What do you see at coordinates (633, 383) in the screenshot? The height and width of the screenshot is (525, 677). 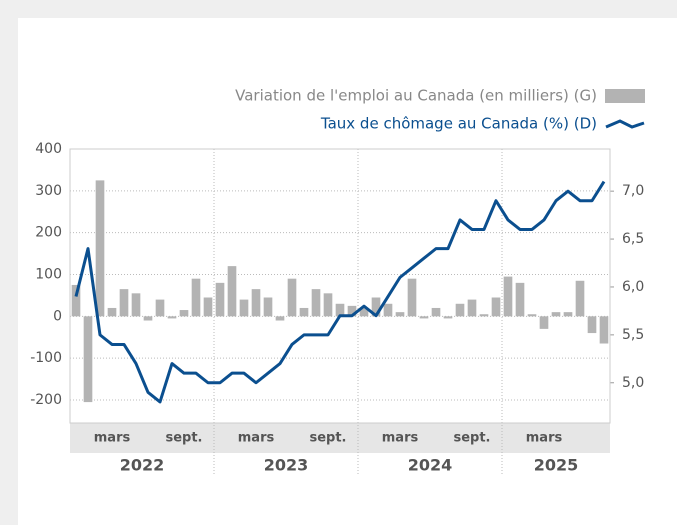 I see `y2-tick-label: 5,0` at bounding box center [633, 383].